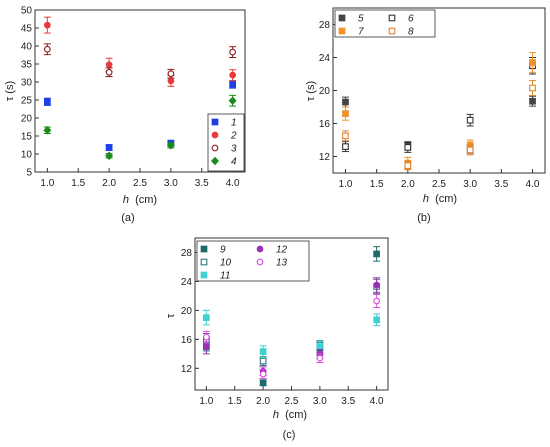 Image resolution: width=550 pixels, height=447 pixels. Describe the element at coordinates (226, 142) in the screenshot. I see `legend-a: 1 2 3 4` at that location.